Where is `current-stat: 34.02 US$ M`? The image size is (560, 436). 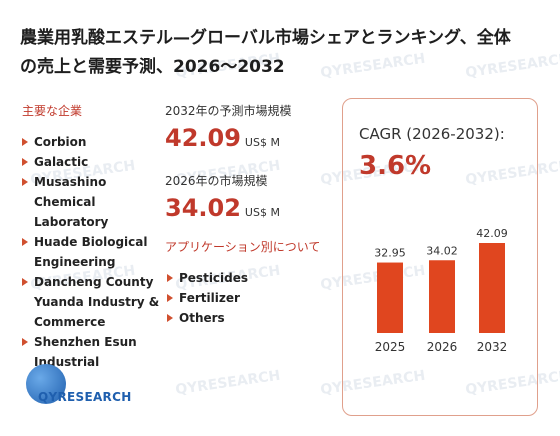
current-stat: 34.02 US$ M is located at coordinates (222, 208).